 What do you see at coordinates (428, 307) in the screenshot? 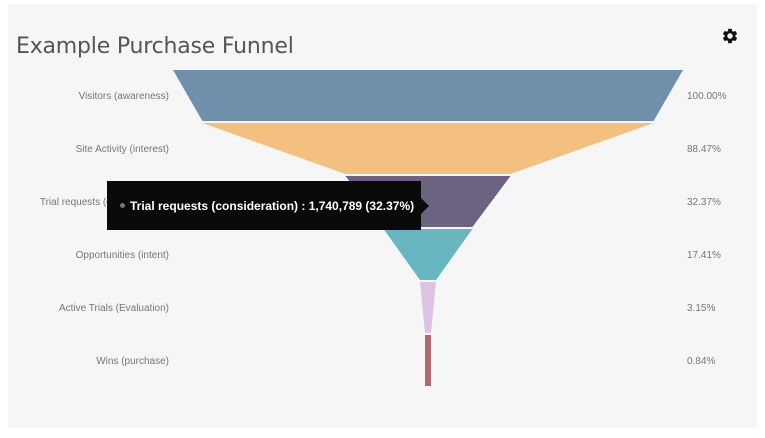
I see `funnel-segment-active-trials-evaluation` at bounding box center [428, 307].